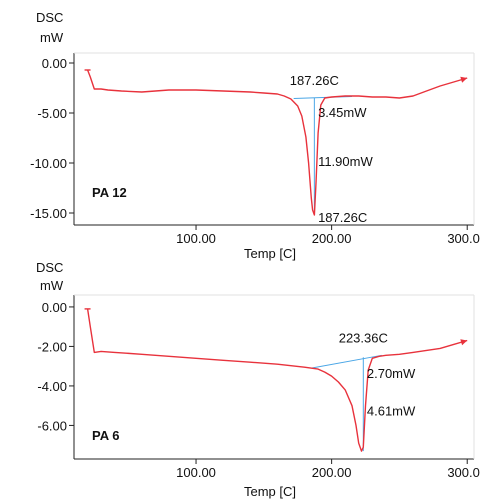 The height and width of the screenshot is (504, 480). Describe the element at coordinates (52, 346) in the screenshot. I see `y-tick-label: -2.00` at that location.